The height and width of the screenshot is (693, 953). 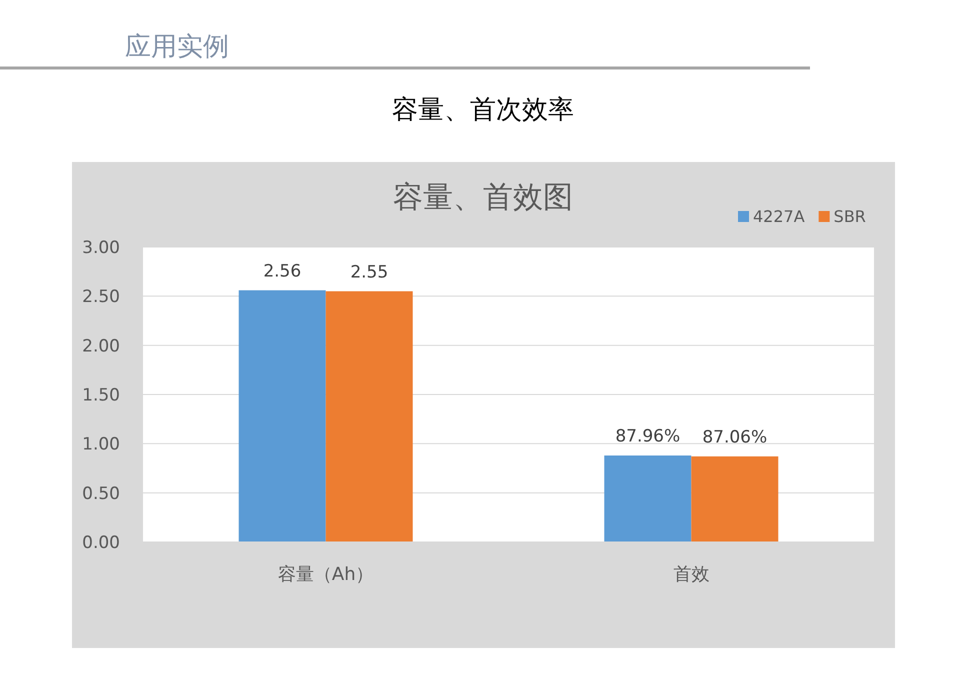 I want to click on y-tick-label: 0.50, so click(x=101, y=494).